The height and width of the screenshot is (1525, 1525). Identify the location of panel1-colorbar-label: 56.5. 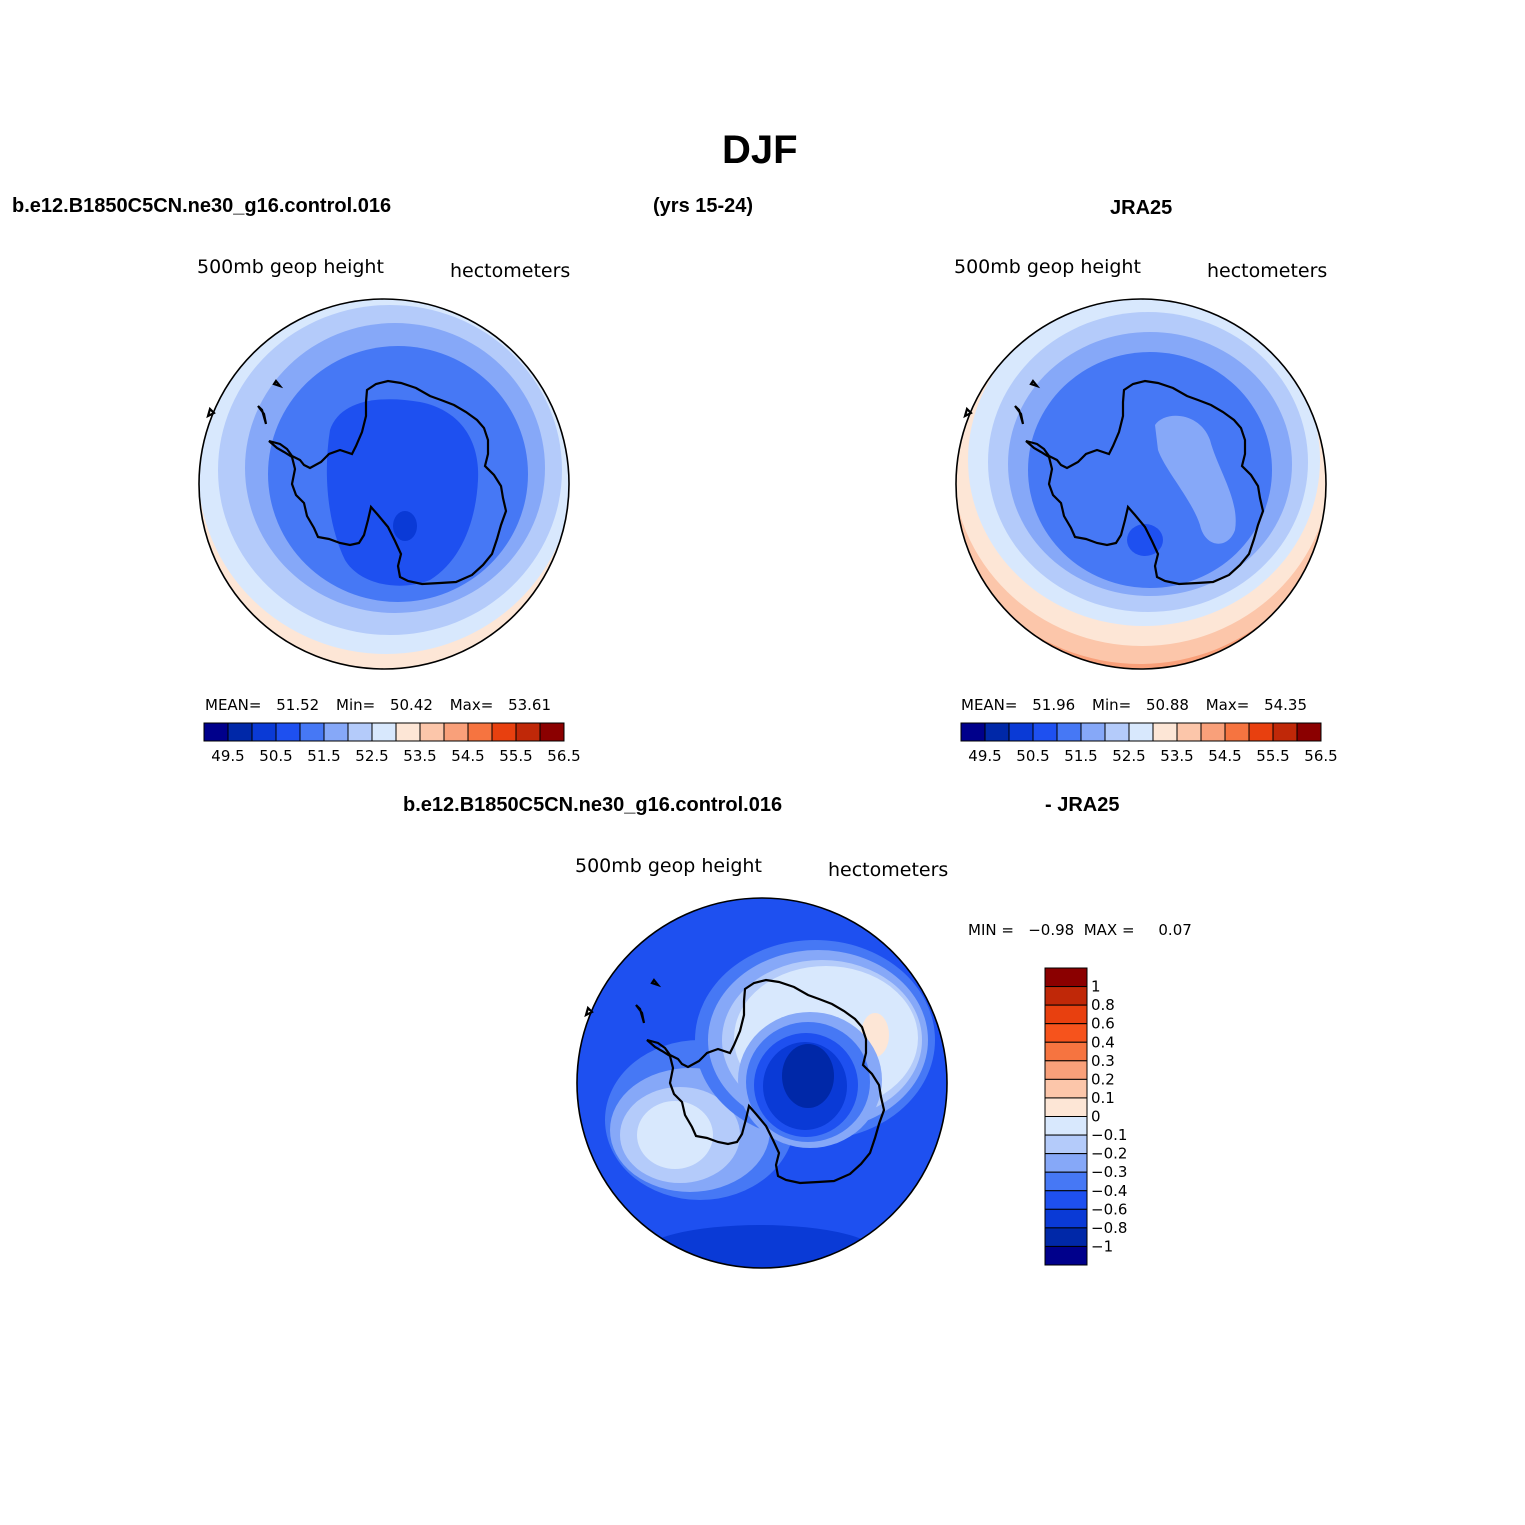
(563, 756).